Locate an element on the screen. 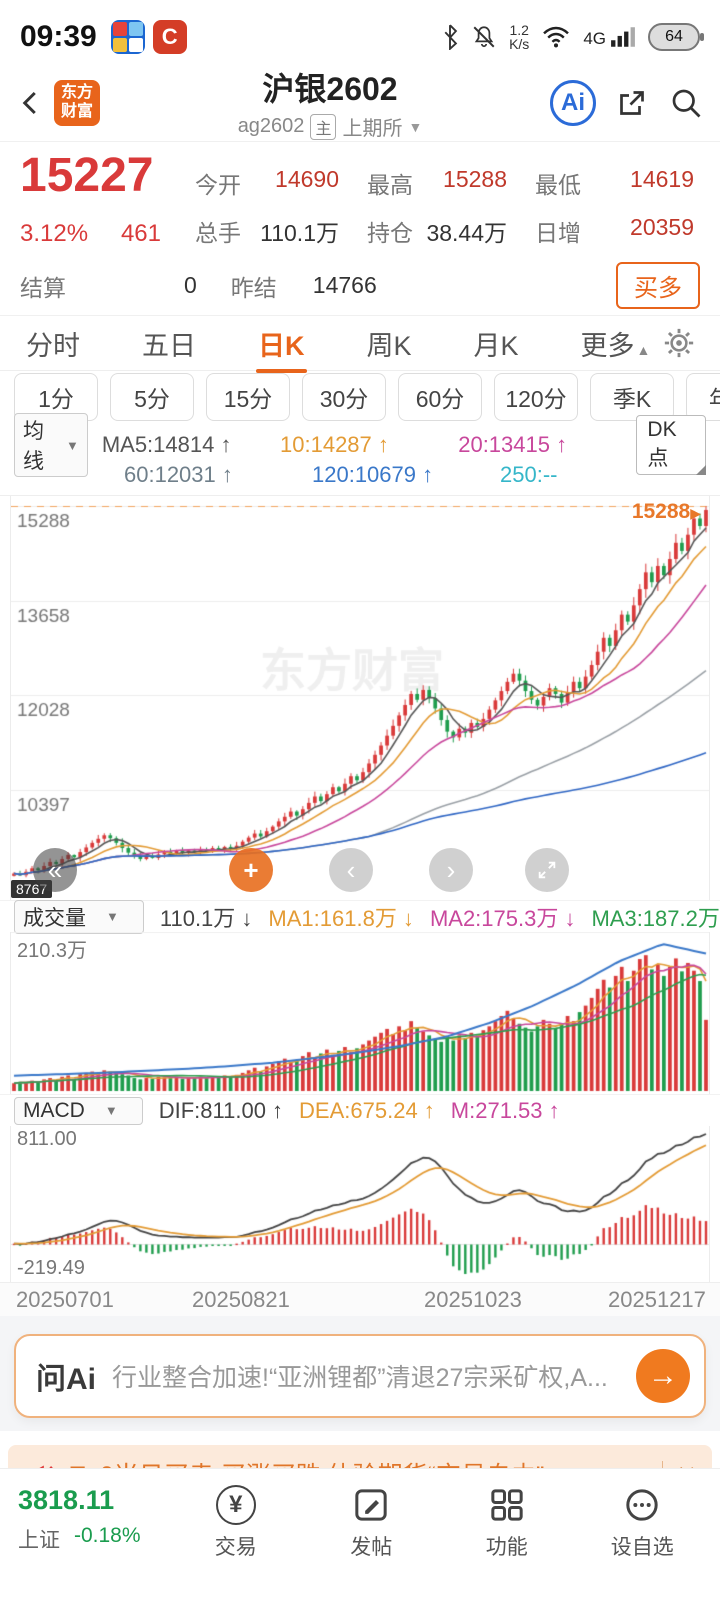 The width and height of the screenshot is (720, 1610). ma120-value: 120:10679 ↑ is located at coordinates (373, 474).